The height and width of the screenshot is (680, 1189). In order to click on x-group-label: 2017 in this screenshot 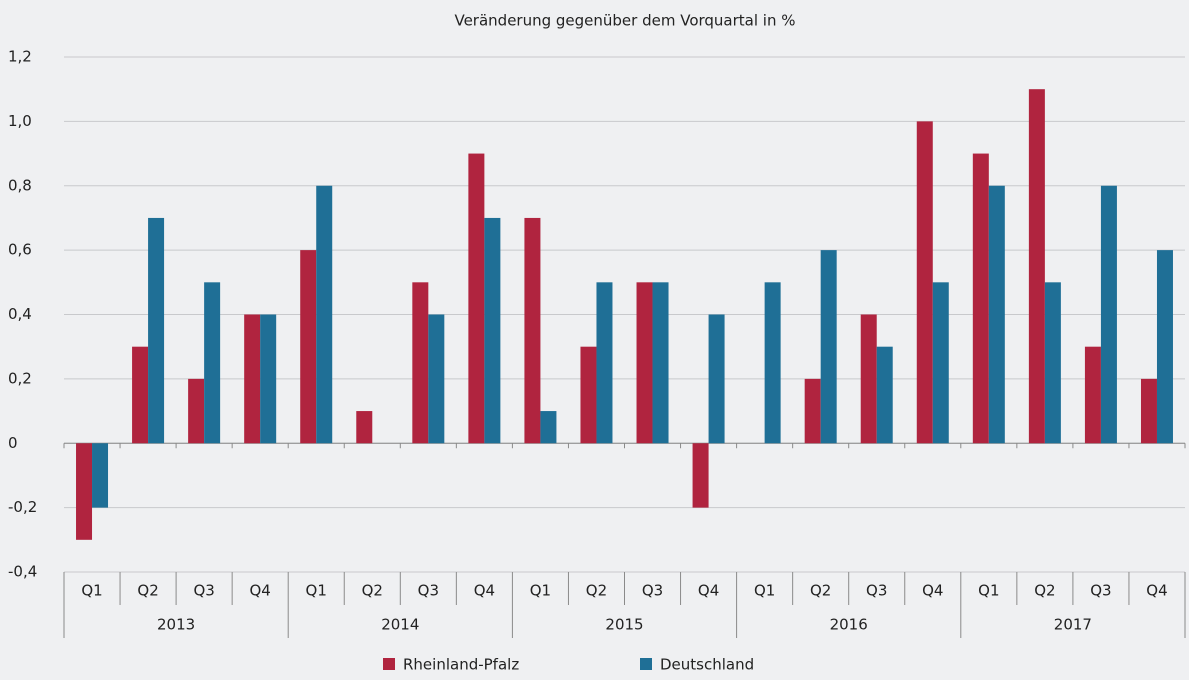, I will do `click(1073, 625)`.